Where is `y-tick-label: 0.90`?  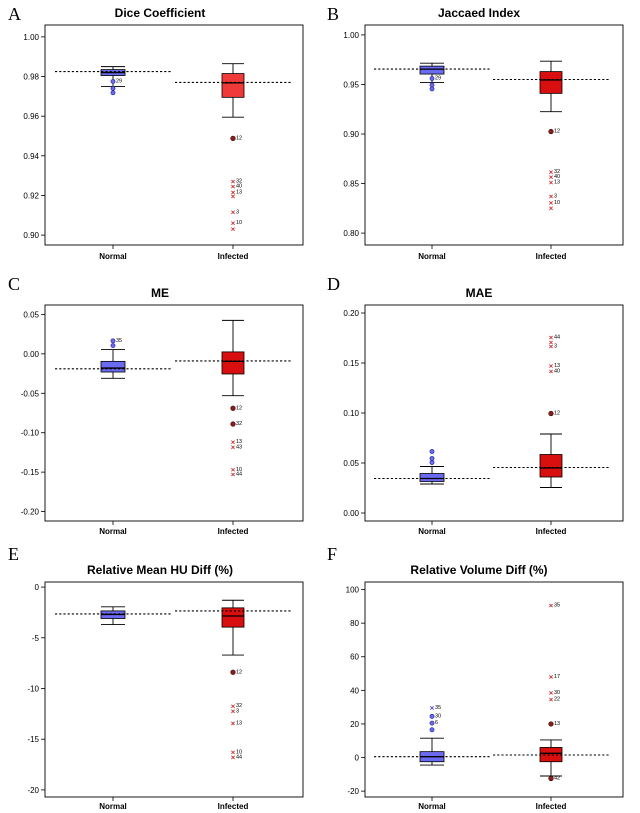
y-tick-label: 0.90 is located at coordinates (351, 134).